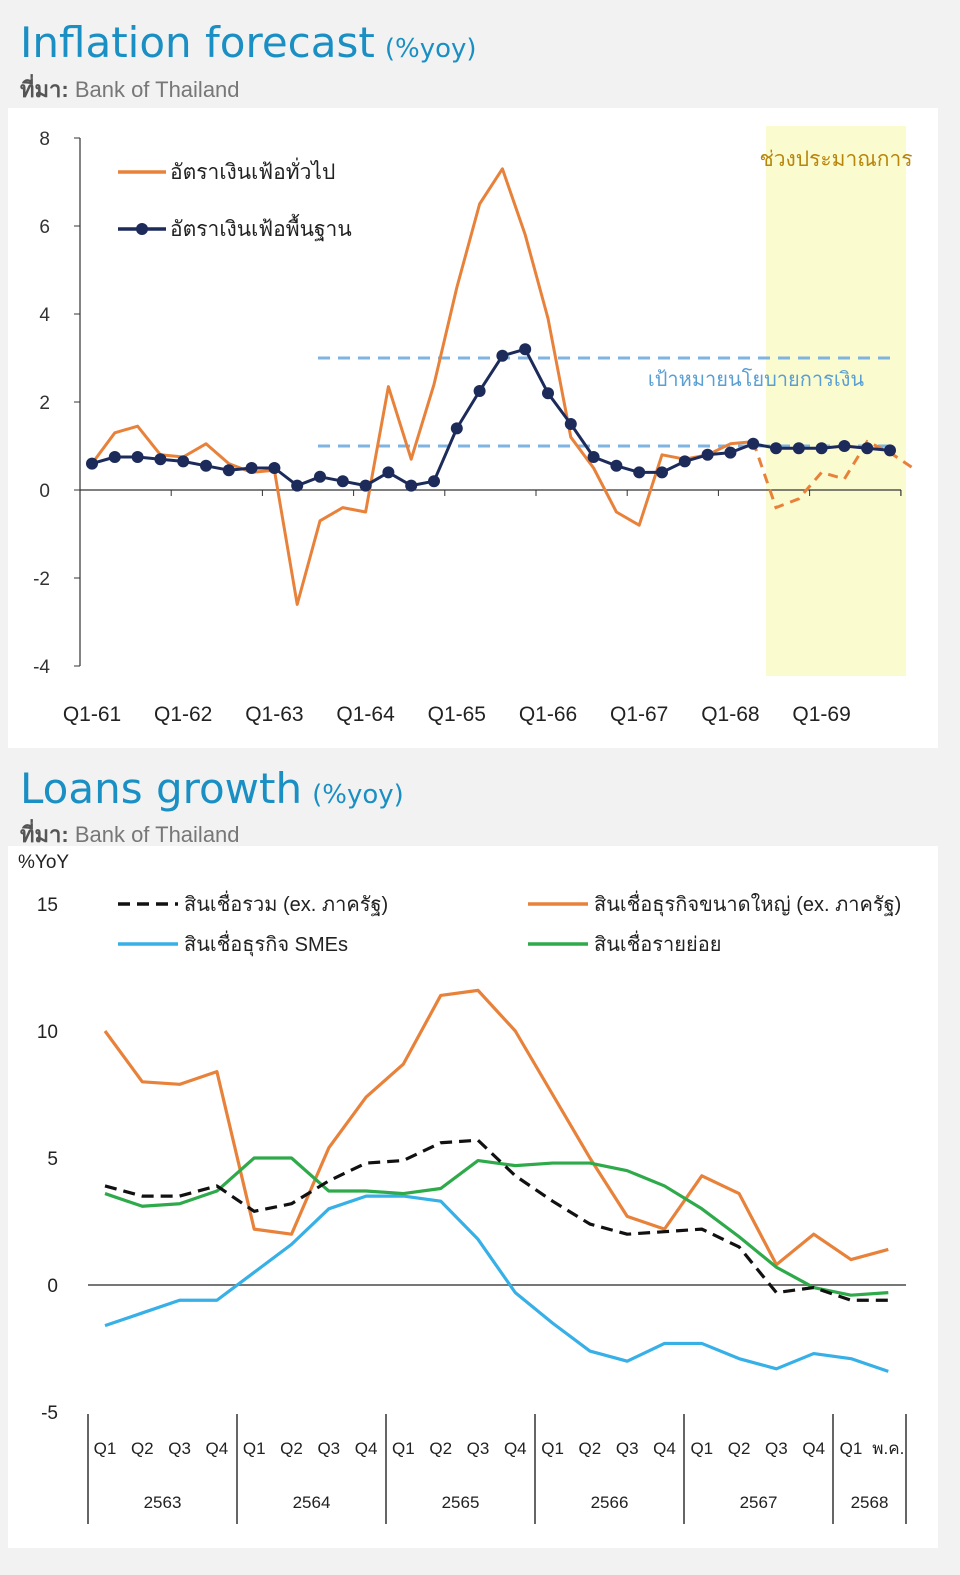  I want to click on year-label: 2567, so click(759, 1502).